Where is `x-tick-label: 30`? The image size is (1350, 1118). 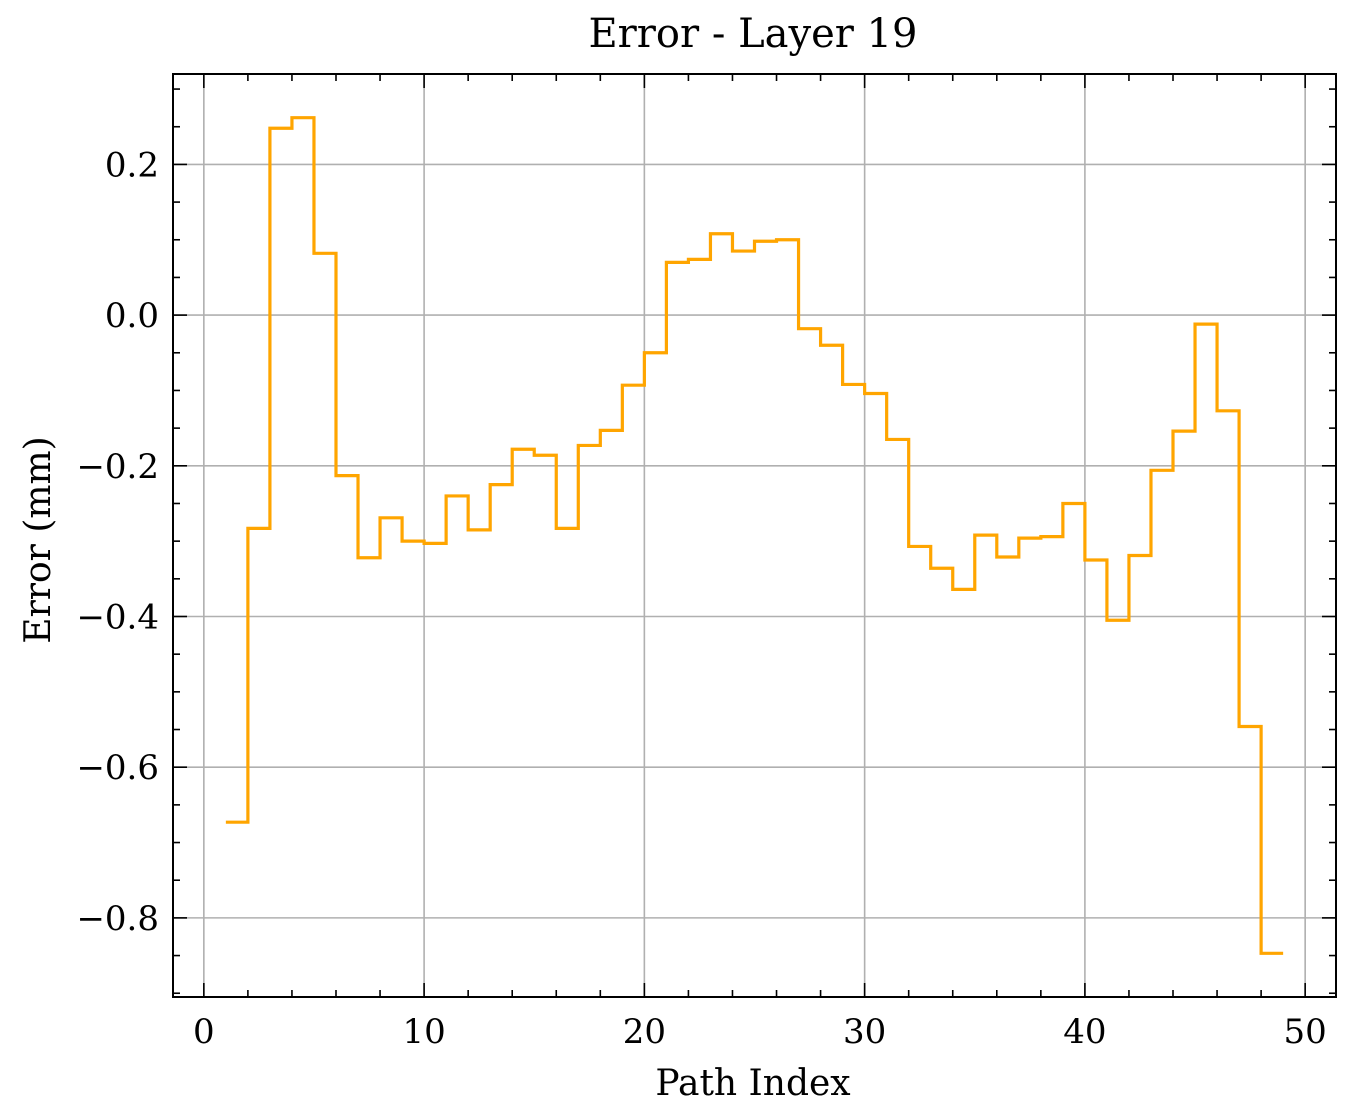 x-tick-label: 30 is located at coordinates (864, 1032).